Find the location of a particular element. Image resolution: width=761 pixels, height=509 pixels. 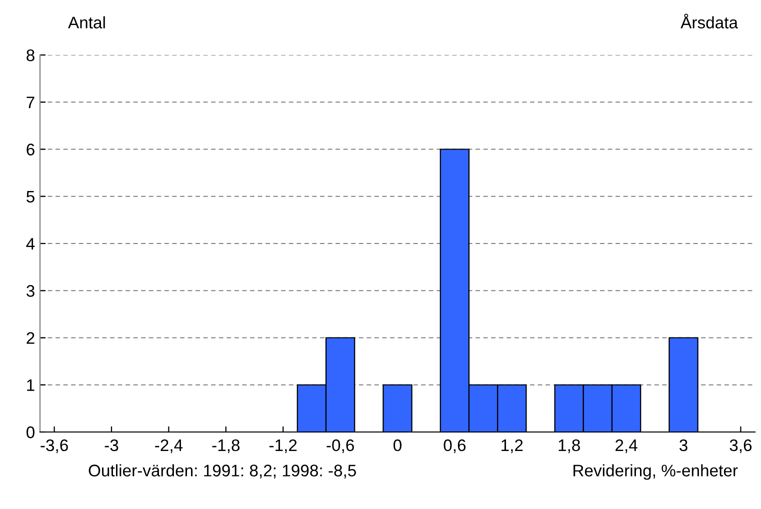

x-tick-label: 0 is located at coordinates (398, 445).